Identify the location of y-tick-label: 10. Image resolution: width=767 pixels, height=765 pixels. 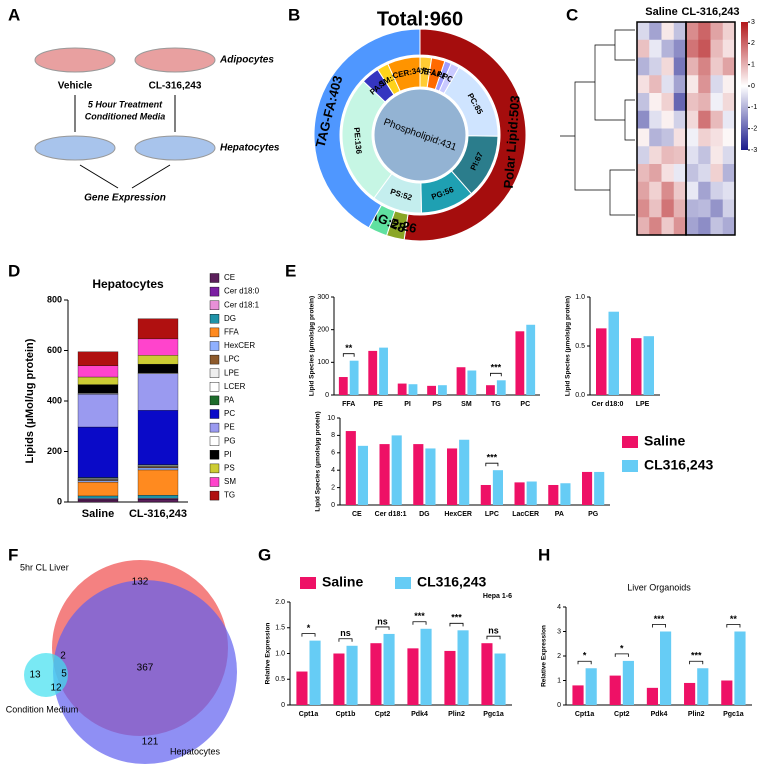
(331, 418).